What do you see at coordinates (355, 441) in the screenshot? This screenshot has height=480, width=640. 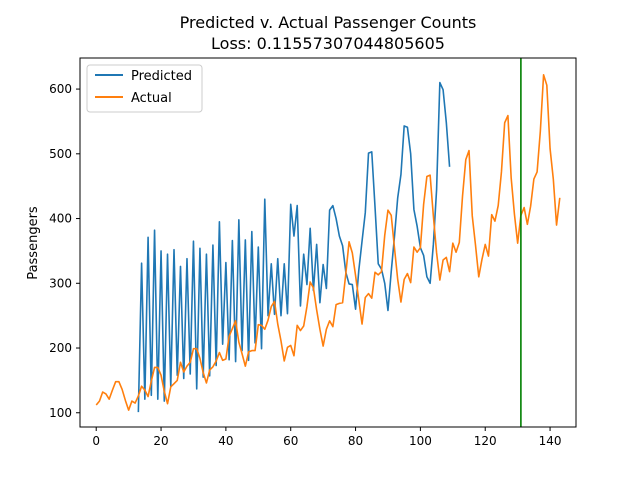 I see `x-tick-label: 80` at bounding box center [355, 441].